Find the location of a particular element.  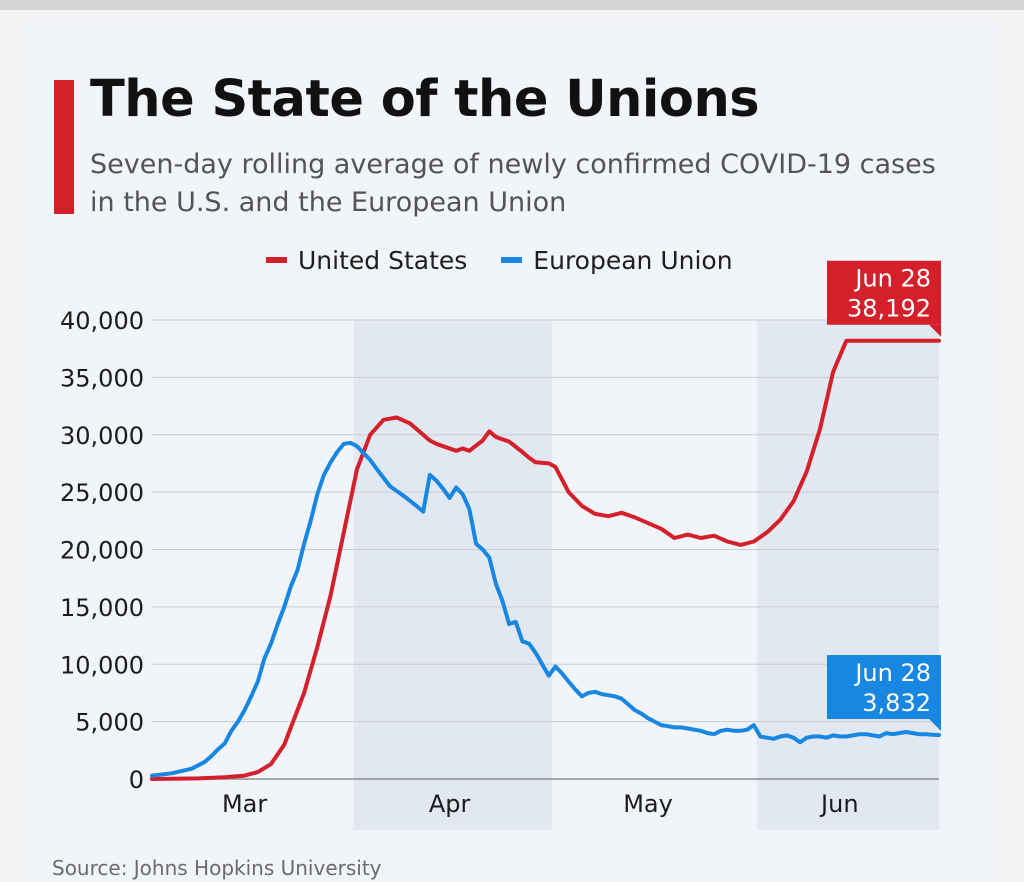

y-tick-label: 5,000 is located at coordinates (109, 723).